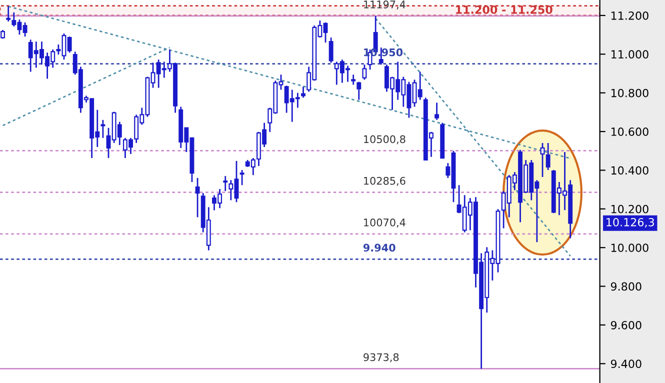 Image resolution: width=665 pixels, height=383 pixels. I want to click on y-tick-label: 10.800, so click(629, 93).